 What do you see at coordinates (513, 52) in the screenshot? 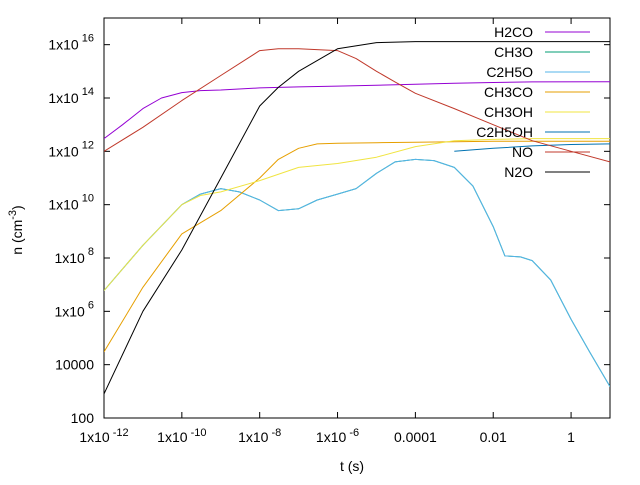
I see `legend-label-ch3o: CH3O` at bounding box center [513, 52].